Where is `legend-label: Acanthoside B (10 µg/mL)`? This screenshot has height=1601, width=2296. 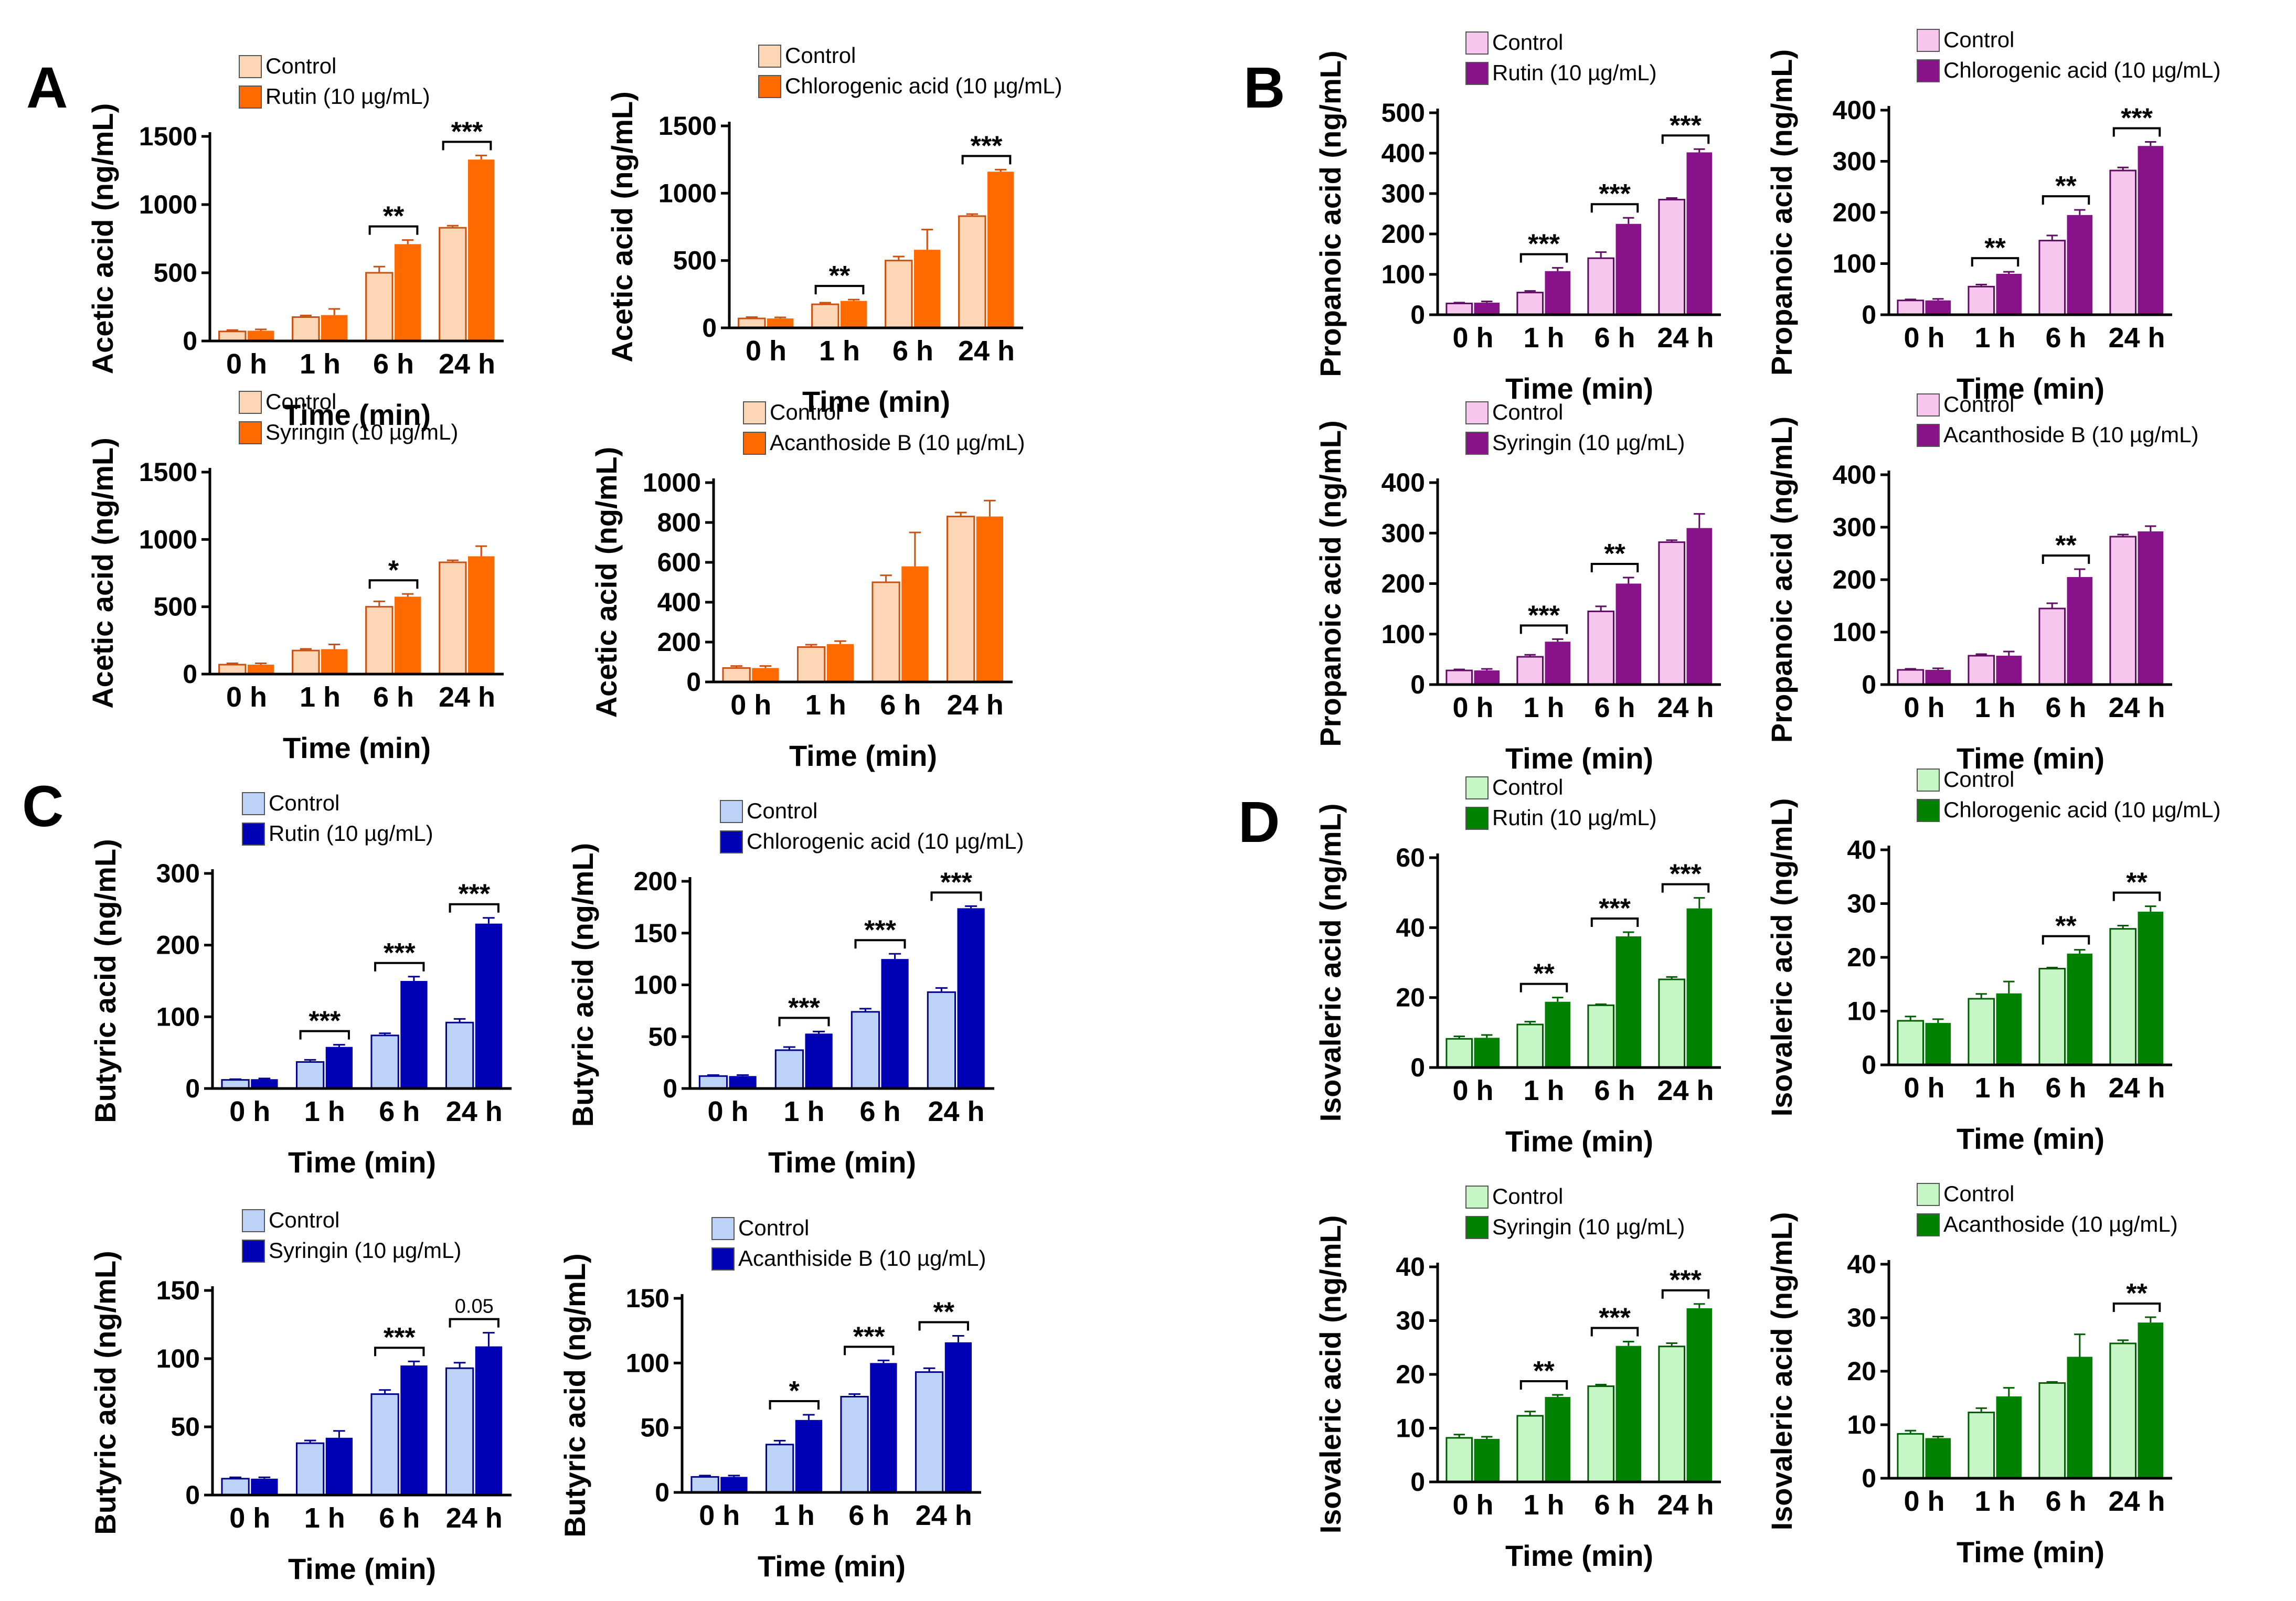 legend-label: Acanthoside B (10 µg/mL) is located at coordinates (898, 442).